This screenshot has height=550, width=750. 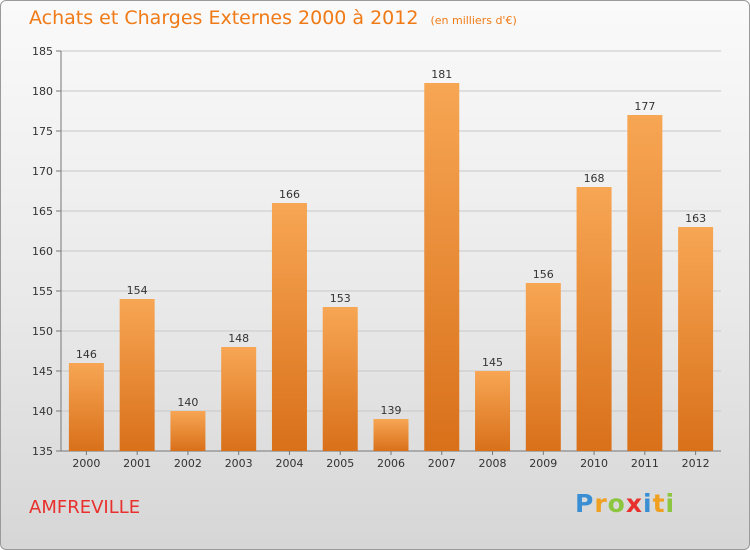 What do you see at coordinates (289, 327) in the screenshot?
I see `bar-2004` at bounding box center [289, 327].